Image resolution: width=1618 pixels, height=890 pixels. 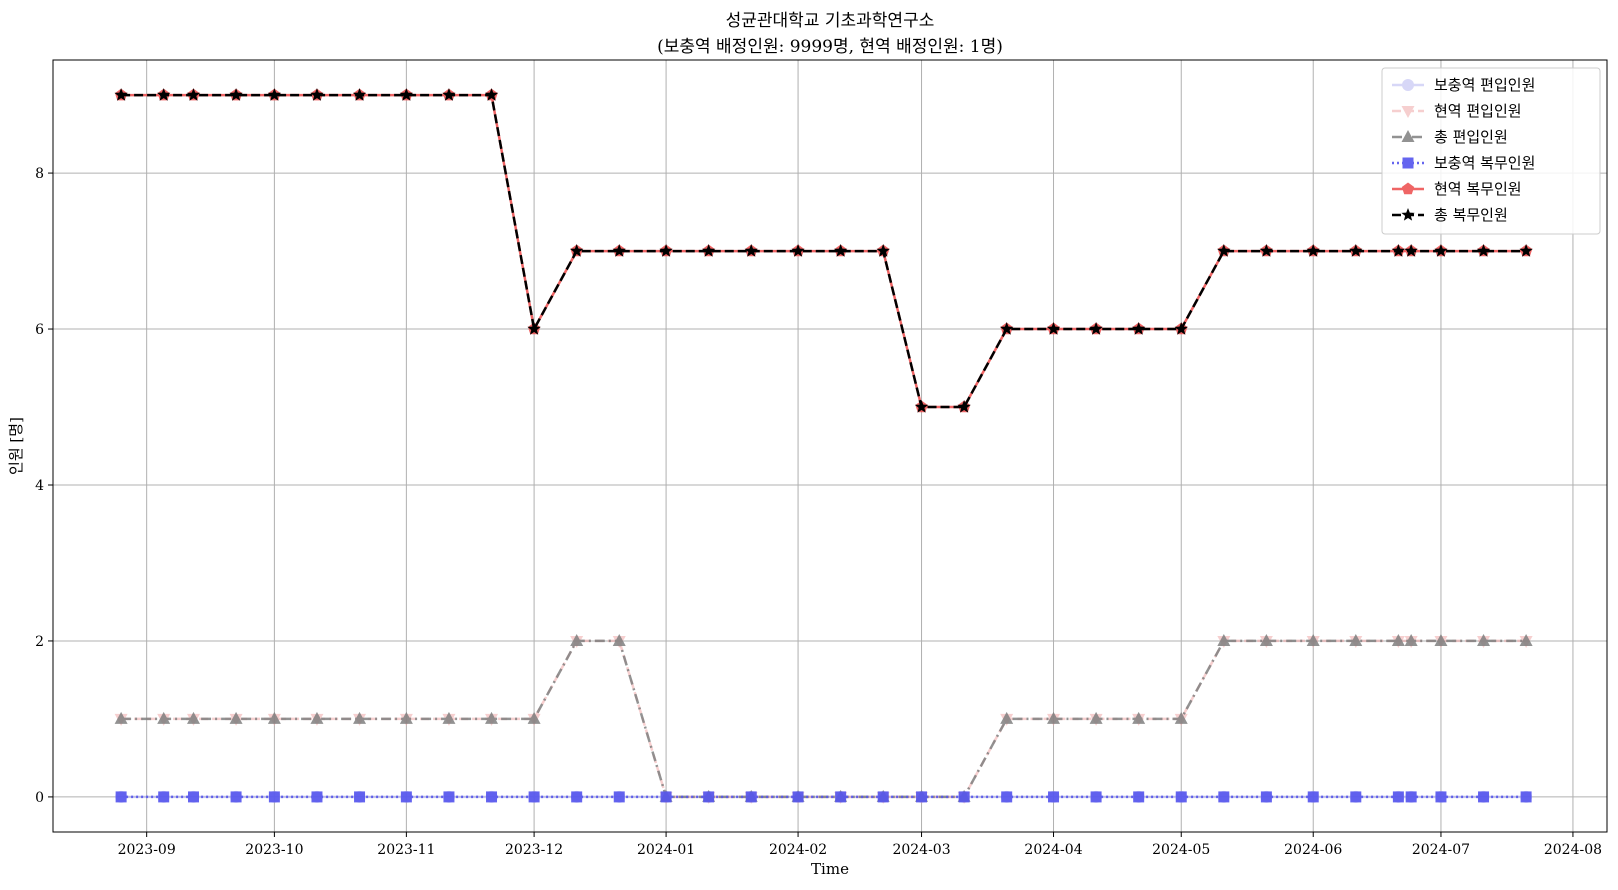 I want to click on chart-title: 성균관대학교 기초과학연구소, so click(x=830, y=21).